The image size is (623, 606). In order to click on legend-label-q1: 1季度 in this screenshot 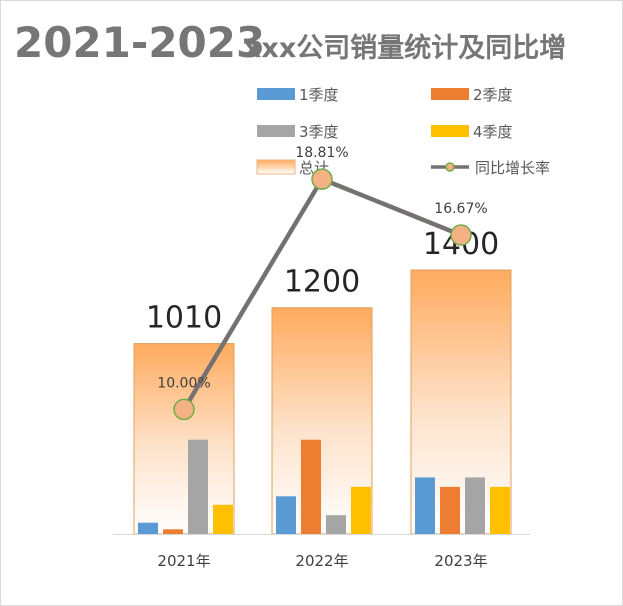, I will do `click(319, 95)`.